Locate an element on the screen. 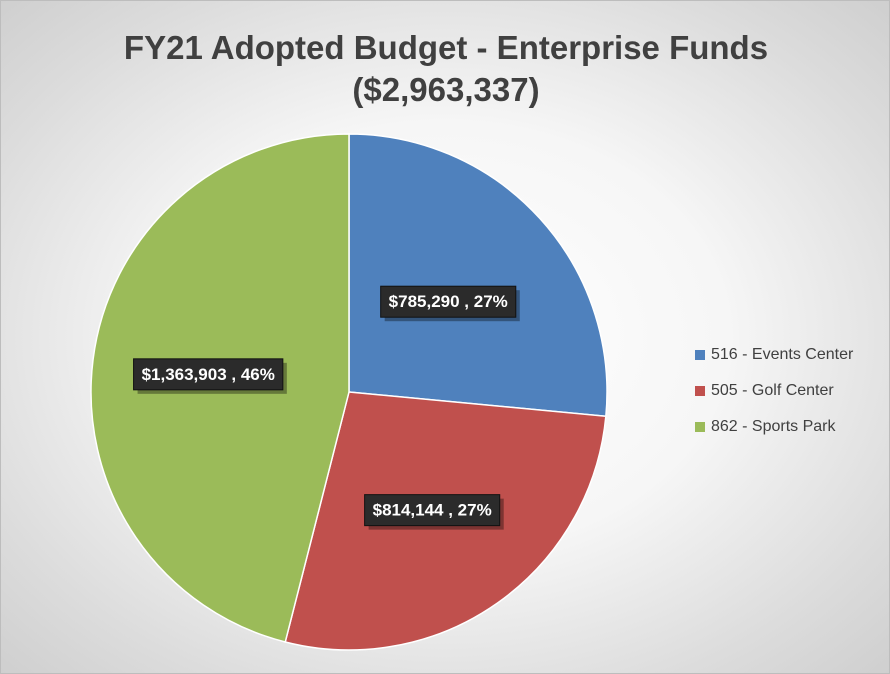 The image size is (890, 674). legend-label: 516 - Events Center is located at coordinates (782, 354).